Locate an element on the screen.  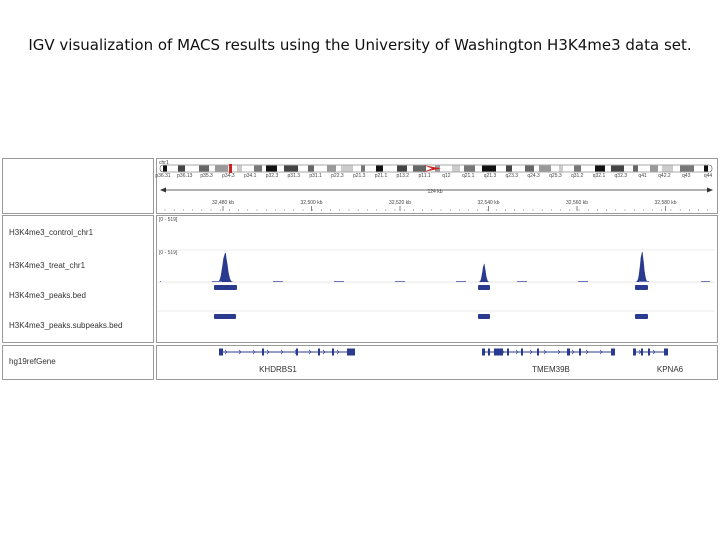
band-label: q12 is located at coordinates (446, 176).